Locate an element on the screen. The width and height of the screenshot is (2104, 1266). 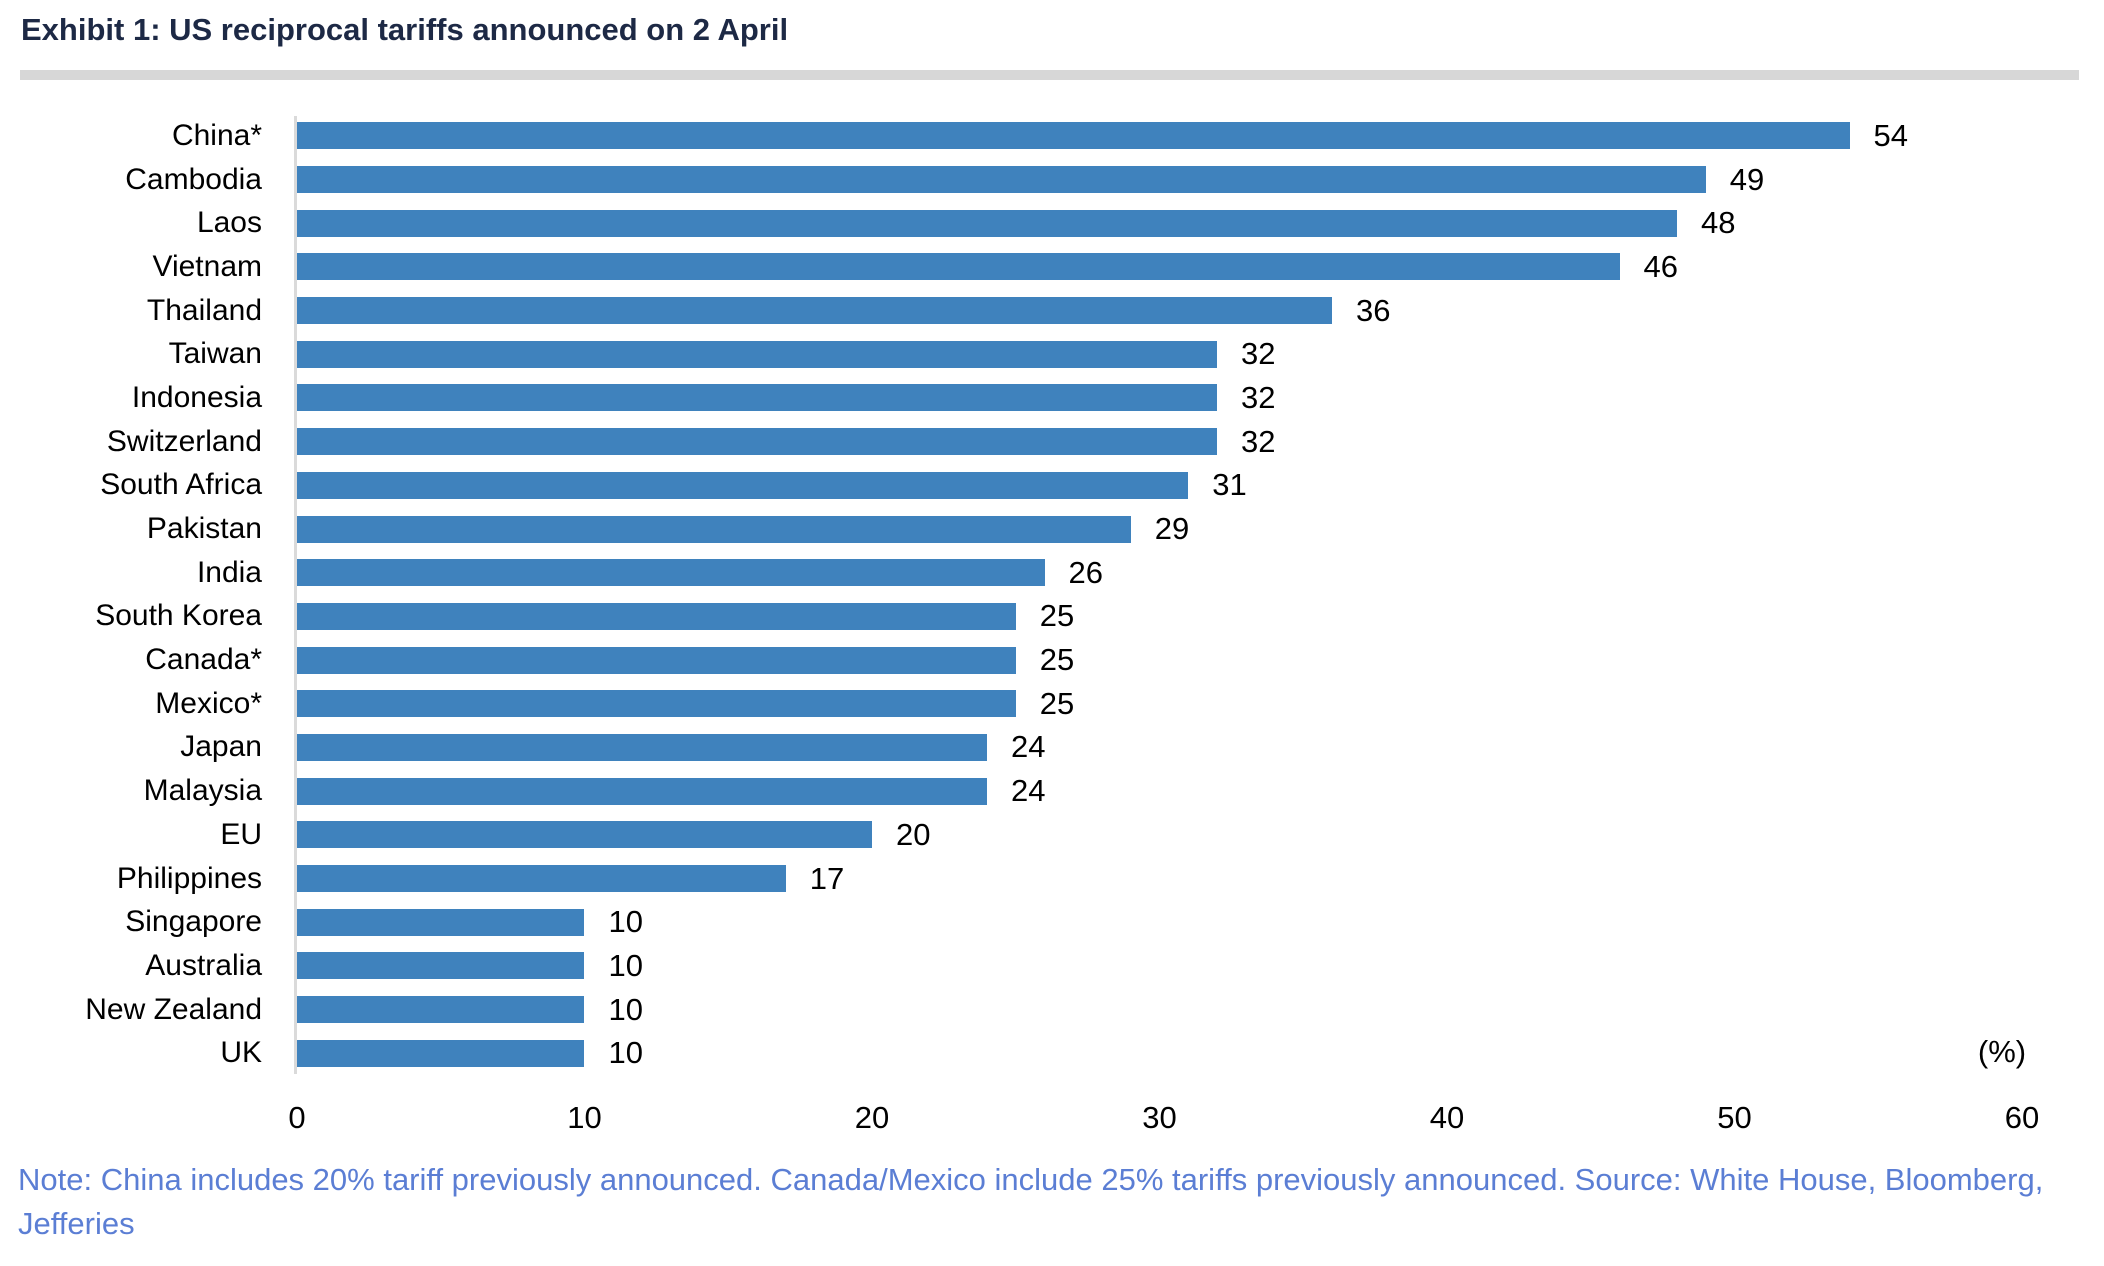
category-label: Laos is located at coordinates (229, 223).